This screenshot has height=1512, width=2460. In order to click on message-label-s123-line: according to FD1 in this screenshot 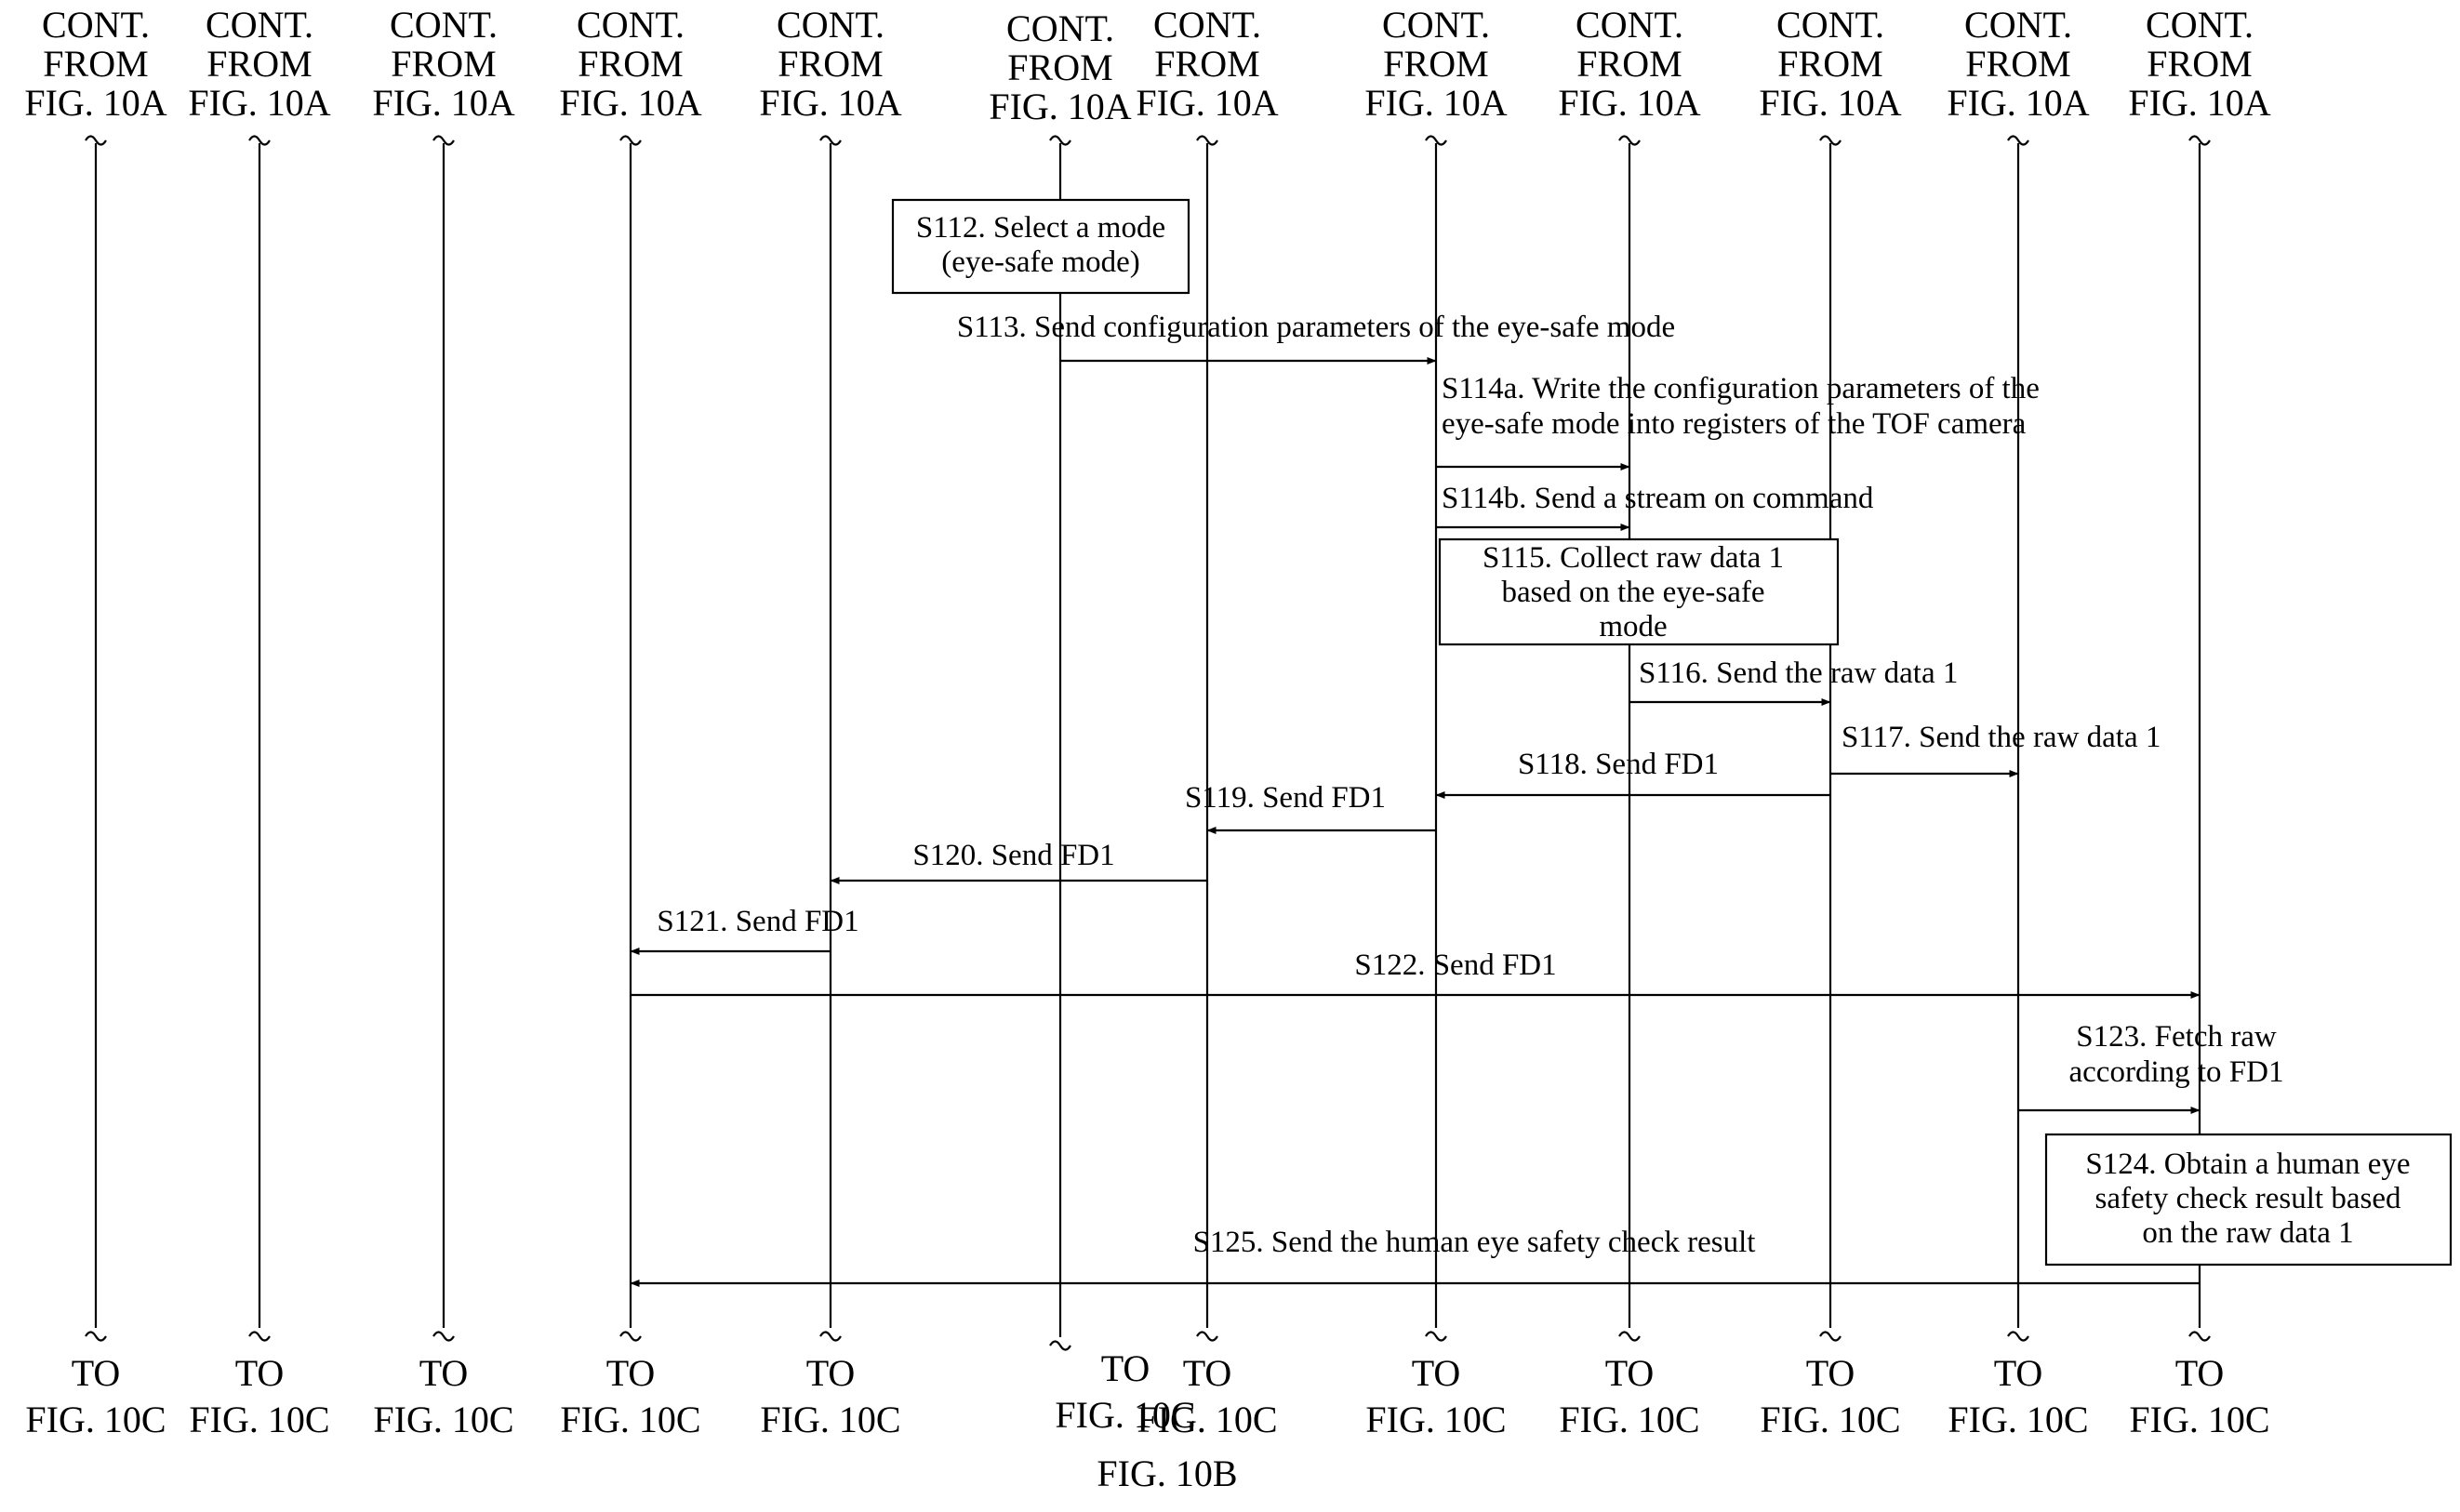, I will do `click(2176, 1072)`.